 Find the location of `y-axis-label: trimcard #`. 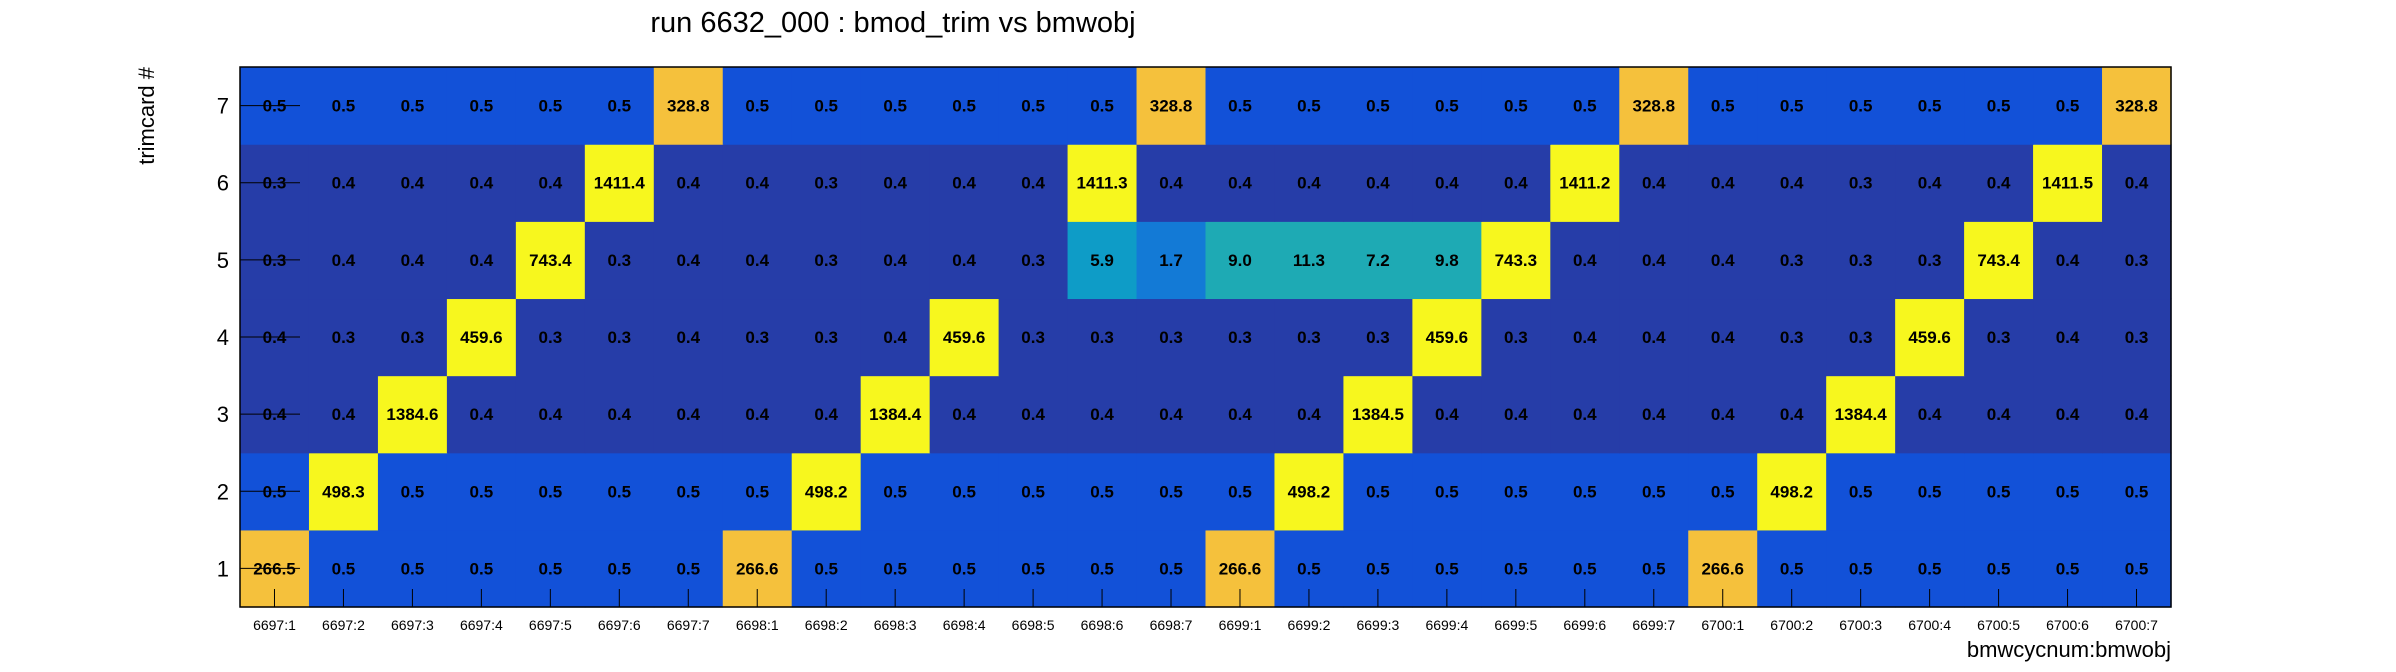

y-axis-label: trimcard # is located at coordinates (146, 115).